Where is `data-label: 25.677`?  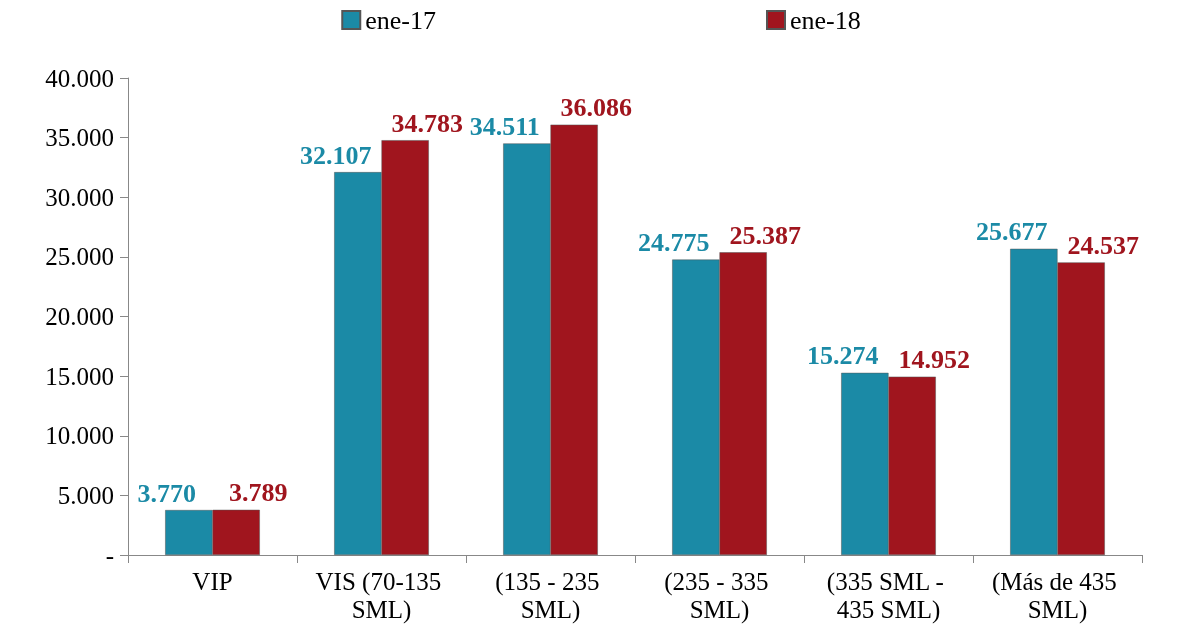
data-label: 25.677 is located at coordinates (1012, 232).